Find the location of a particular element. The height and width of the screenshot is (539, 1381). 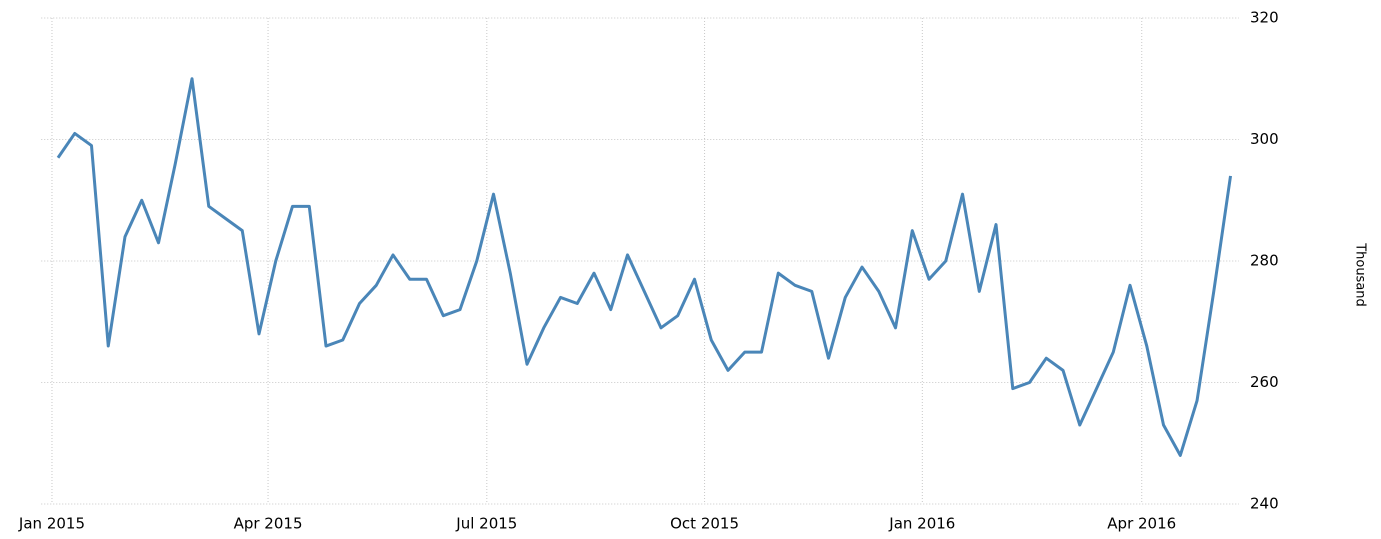

y-tick-label: 320 is located at coordinates (1264, 18).